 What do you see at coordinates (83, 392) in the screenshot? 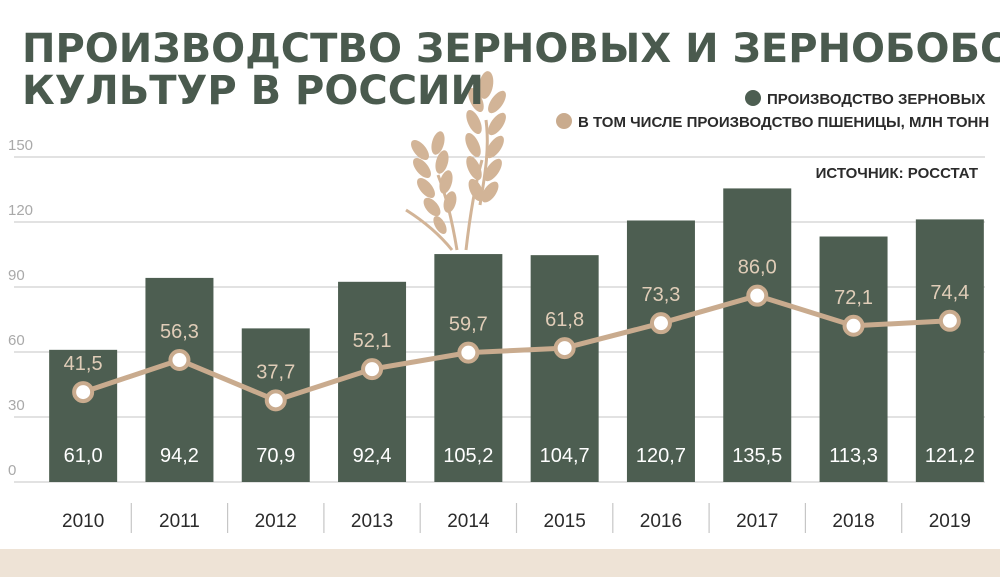
I see `wheat-point-2010` at bounding box center [83, 392].